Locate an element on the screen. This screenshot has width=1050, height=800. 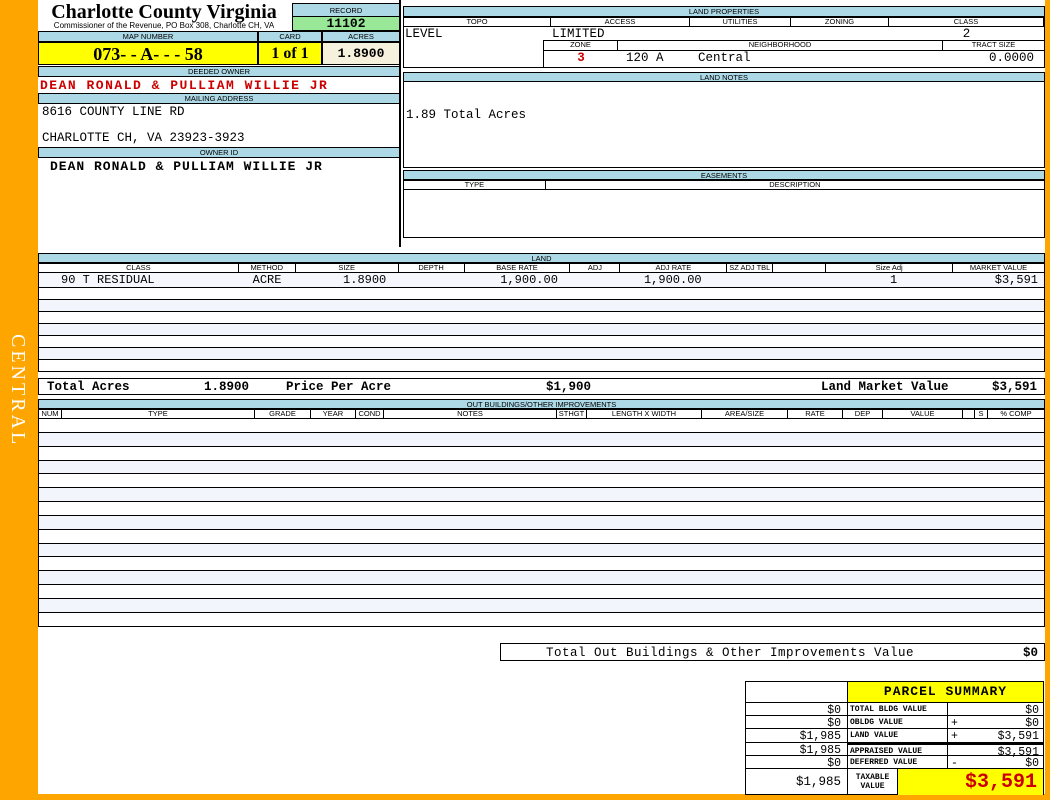
price-per-acre-label: Price Per Acre is located at coordinates (339, 387).